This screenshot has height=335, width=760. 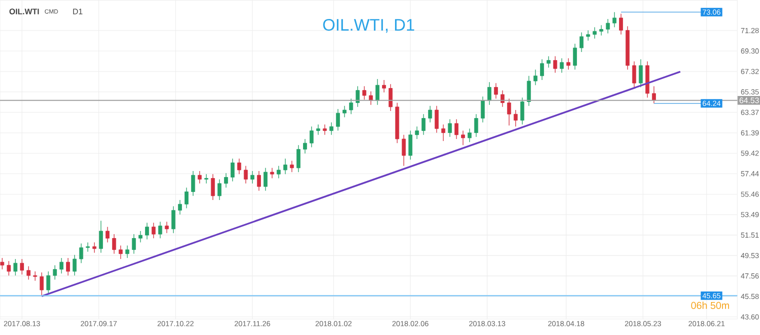 I want to click on annotation: OIL.WTI, so click(x=24, y=11).